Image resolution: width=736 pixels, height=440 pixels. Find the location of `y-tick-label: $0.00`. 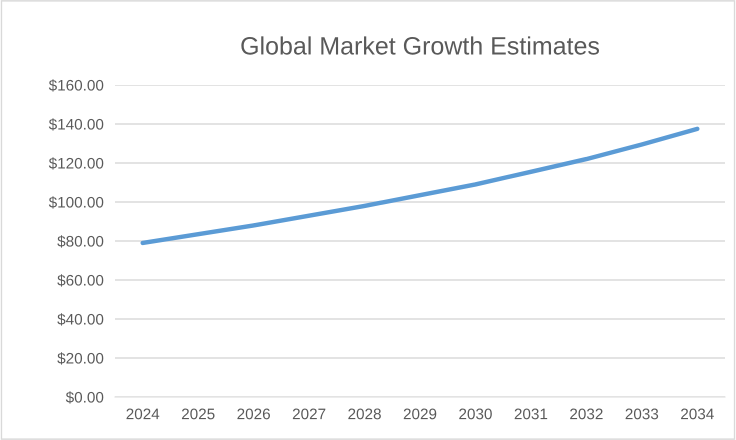

y-tick-label: $0.00 is located at coordinates (85, 397).